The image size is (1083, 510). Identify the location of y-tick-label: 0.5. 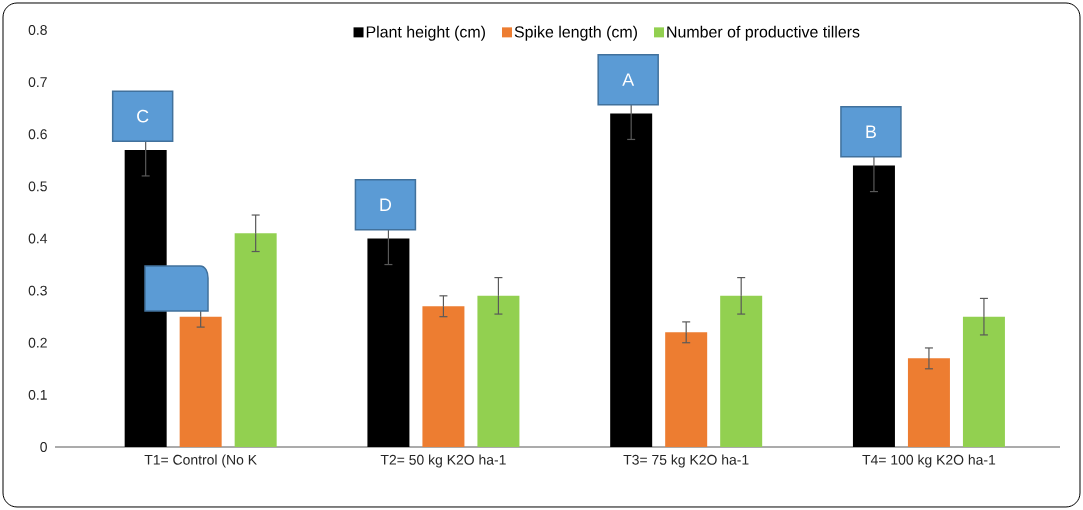
(37, 186).